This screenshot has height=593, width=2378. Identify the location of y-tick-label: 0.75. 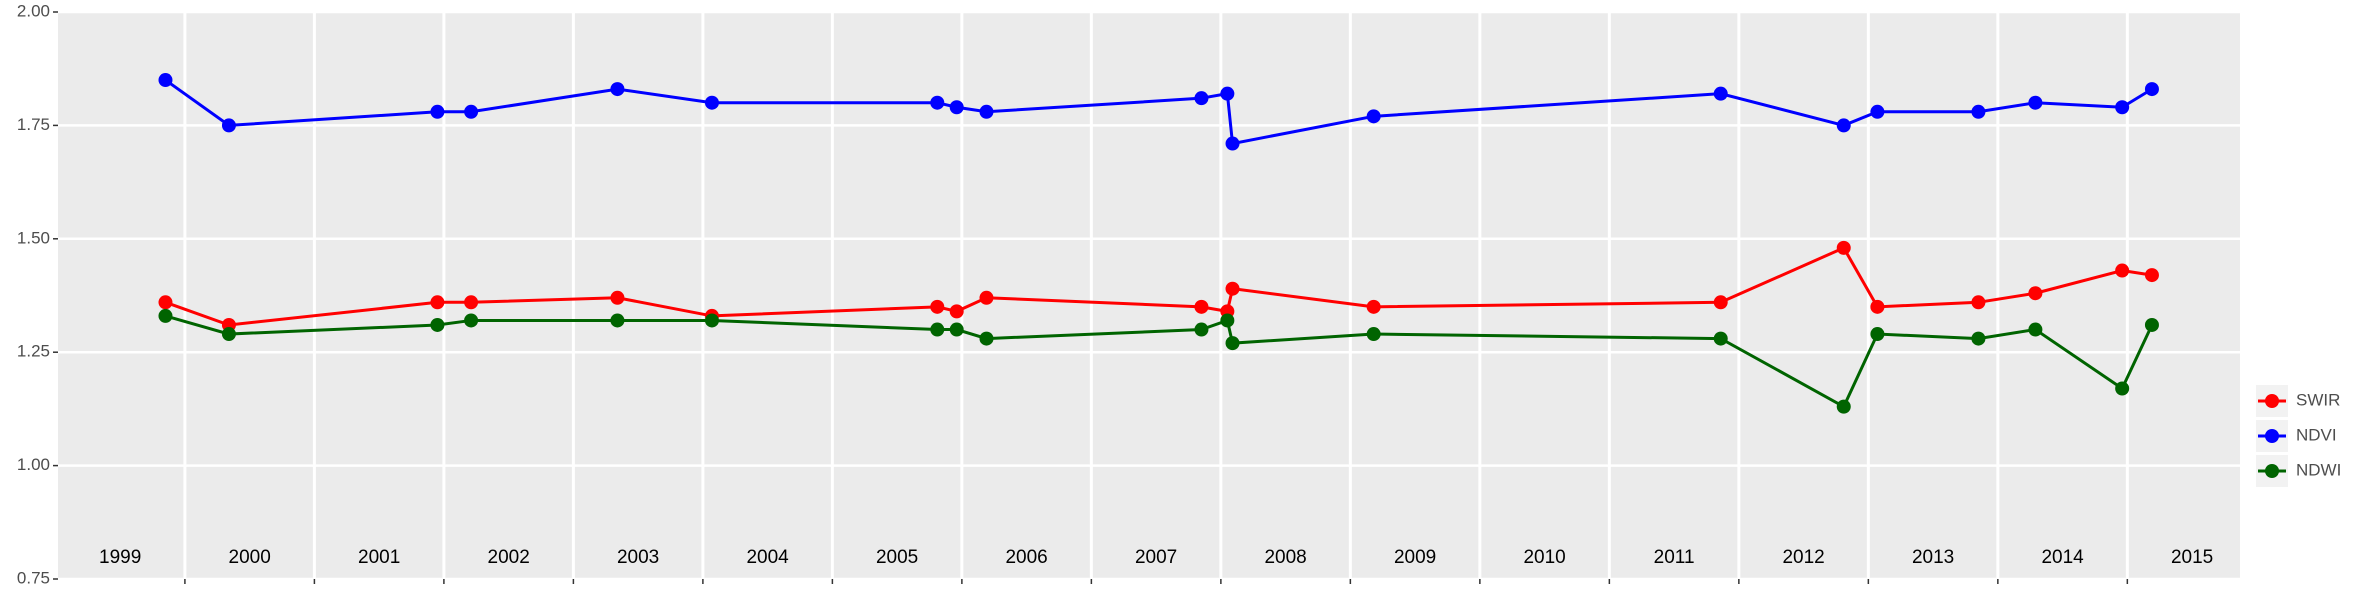
(33, 577).